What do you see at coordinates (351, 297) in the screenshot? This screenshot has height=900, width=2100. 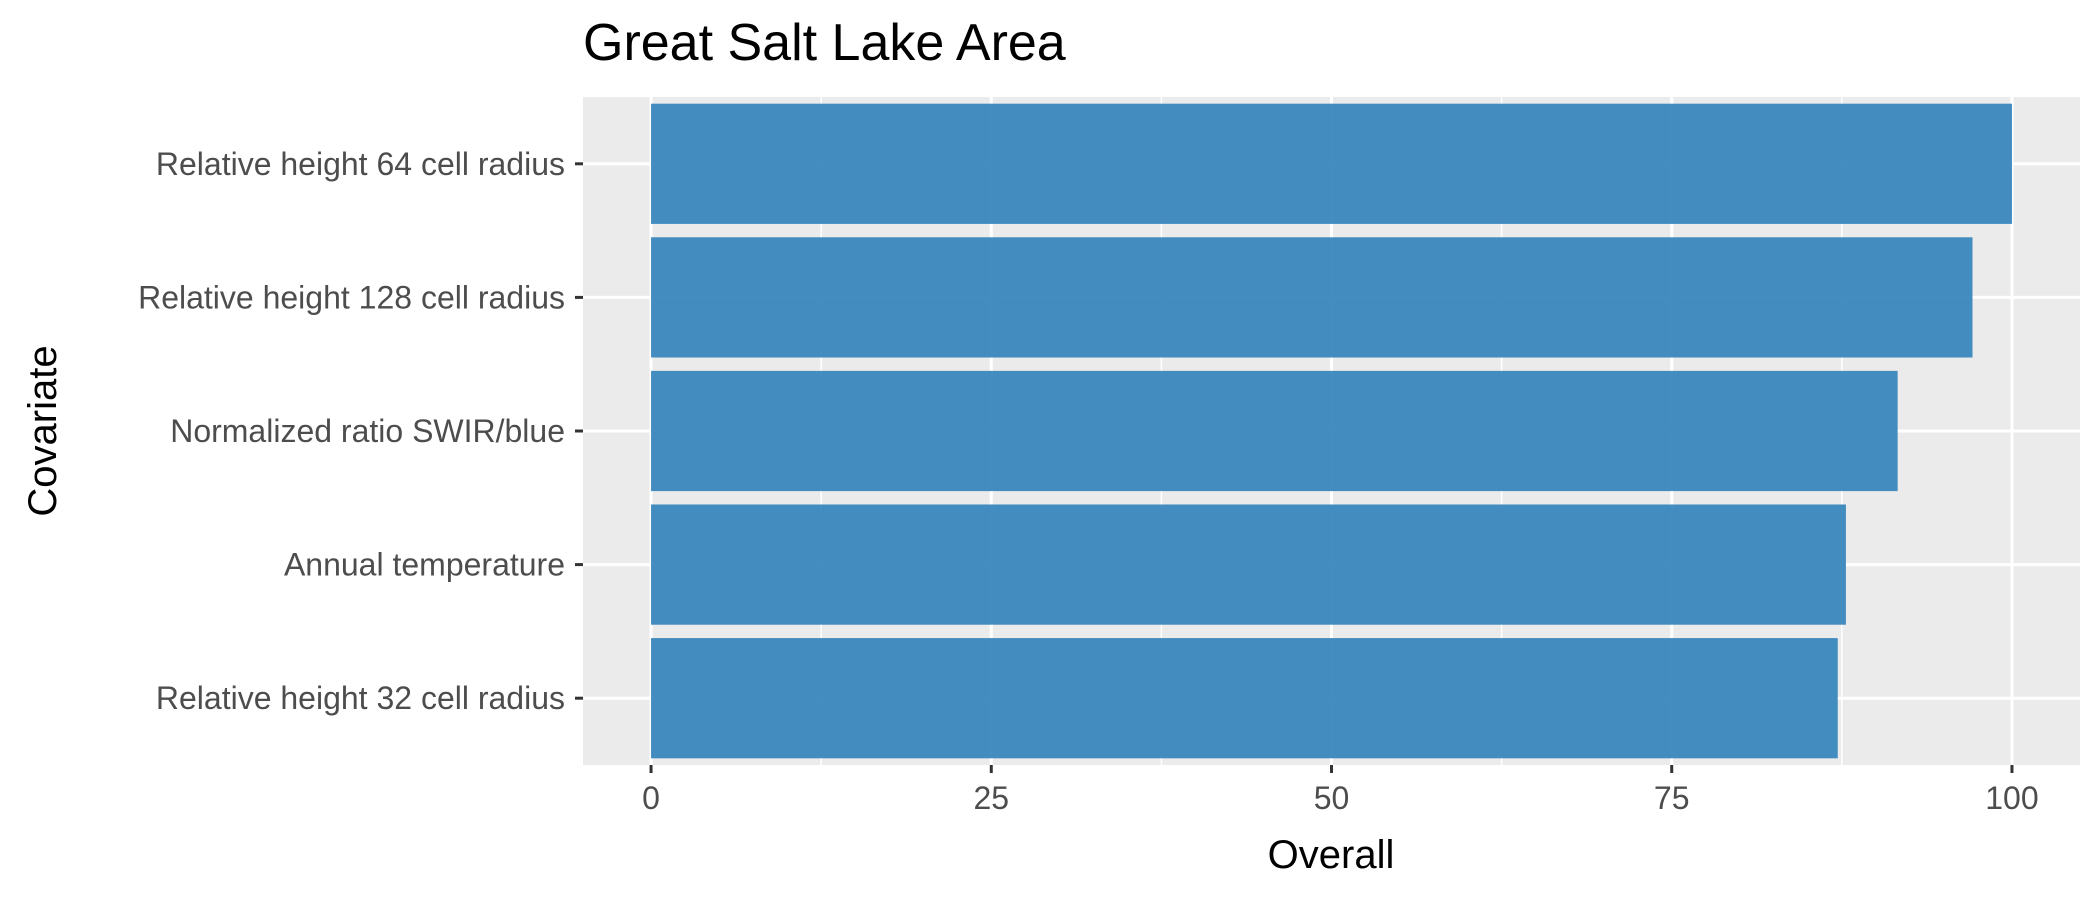 I see `y-tick-label: Relative height 128 cell radius` at bounding box center [351, 297].